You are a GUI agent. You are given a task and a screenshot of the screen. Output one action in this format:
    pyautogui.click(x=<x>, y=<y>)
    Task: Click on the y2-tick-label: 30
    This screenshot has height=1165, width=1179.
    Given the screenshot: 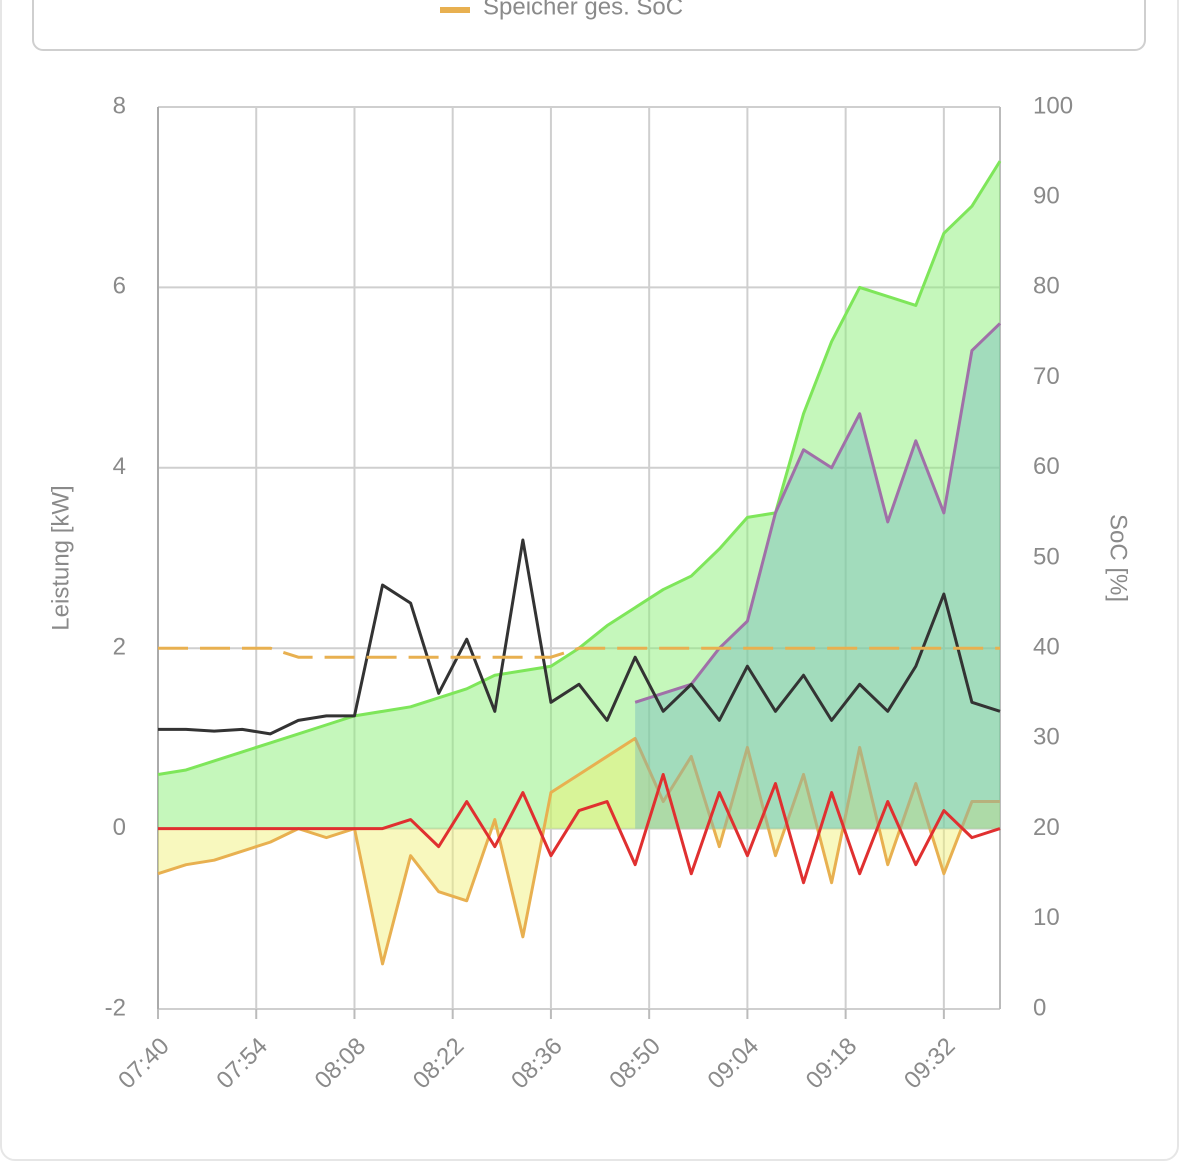 What is the action you would take?
    pyautogui.click(x=1046, y=737)
    